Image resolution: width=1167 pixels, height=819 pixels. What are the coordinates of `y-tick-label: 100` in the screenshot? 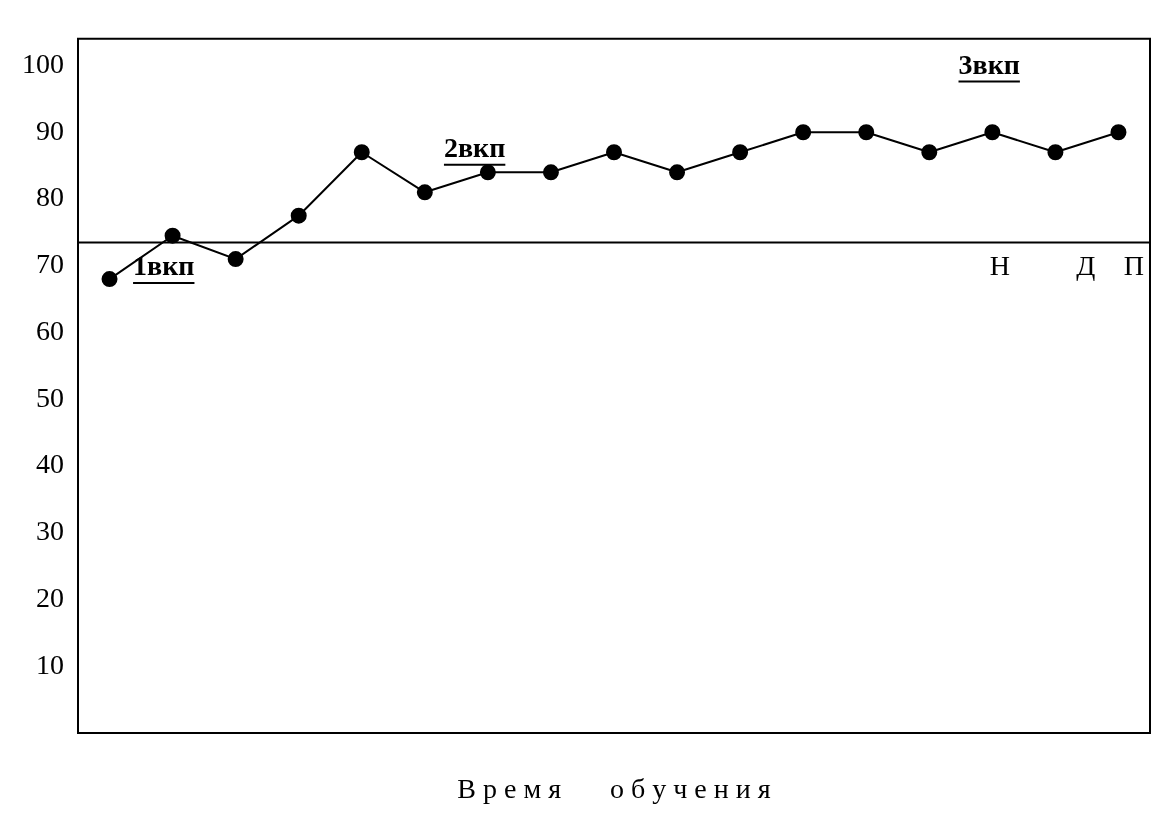 It's located at (43, 63).